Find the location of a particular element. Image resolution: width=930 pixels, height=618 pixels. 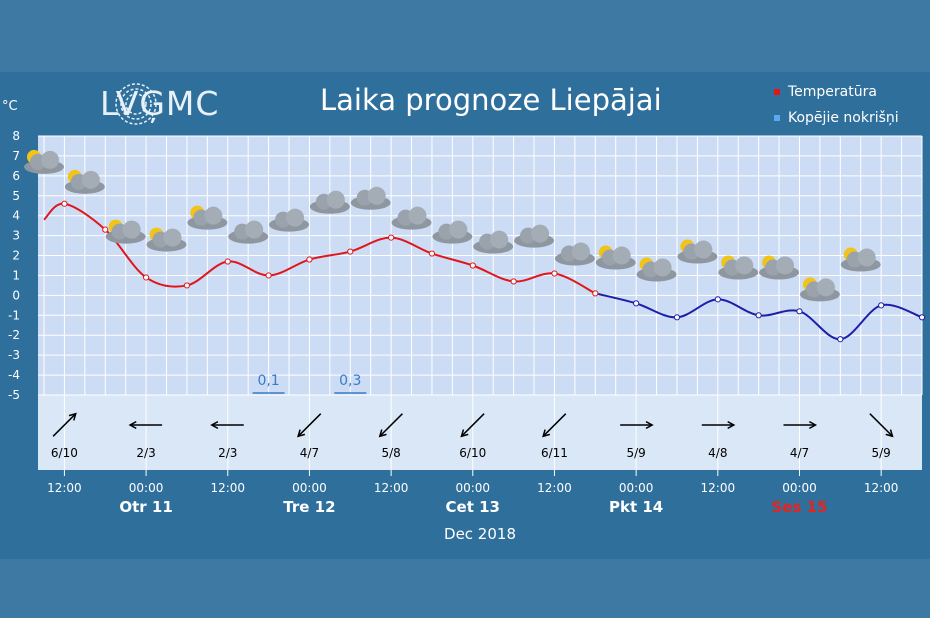

y-tick-label: 0 is located at coordinates (16, 295).